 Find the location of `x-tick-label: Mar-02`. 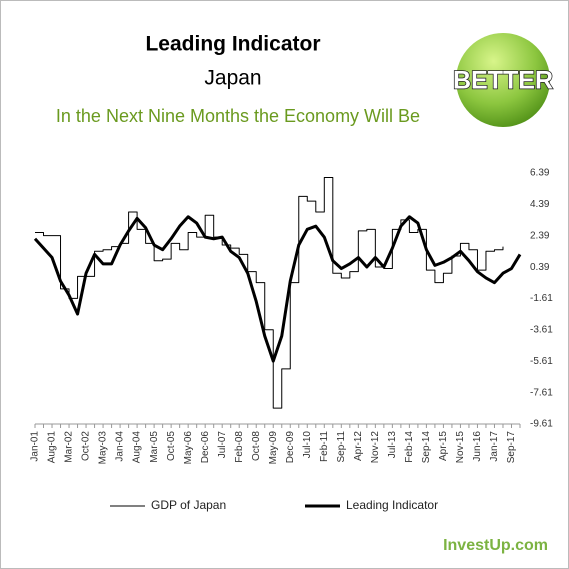

x-tick-label: Mar-02 is located at coordinates (69, 447).